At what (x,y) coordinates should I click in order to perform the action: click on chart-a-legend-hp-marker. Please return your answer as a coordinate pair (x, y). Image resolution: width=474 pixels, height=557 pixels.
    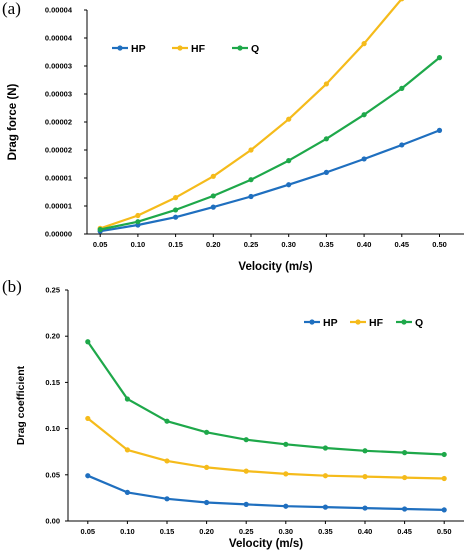
    Looking at the image, I should click on (119, 47).